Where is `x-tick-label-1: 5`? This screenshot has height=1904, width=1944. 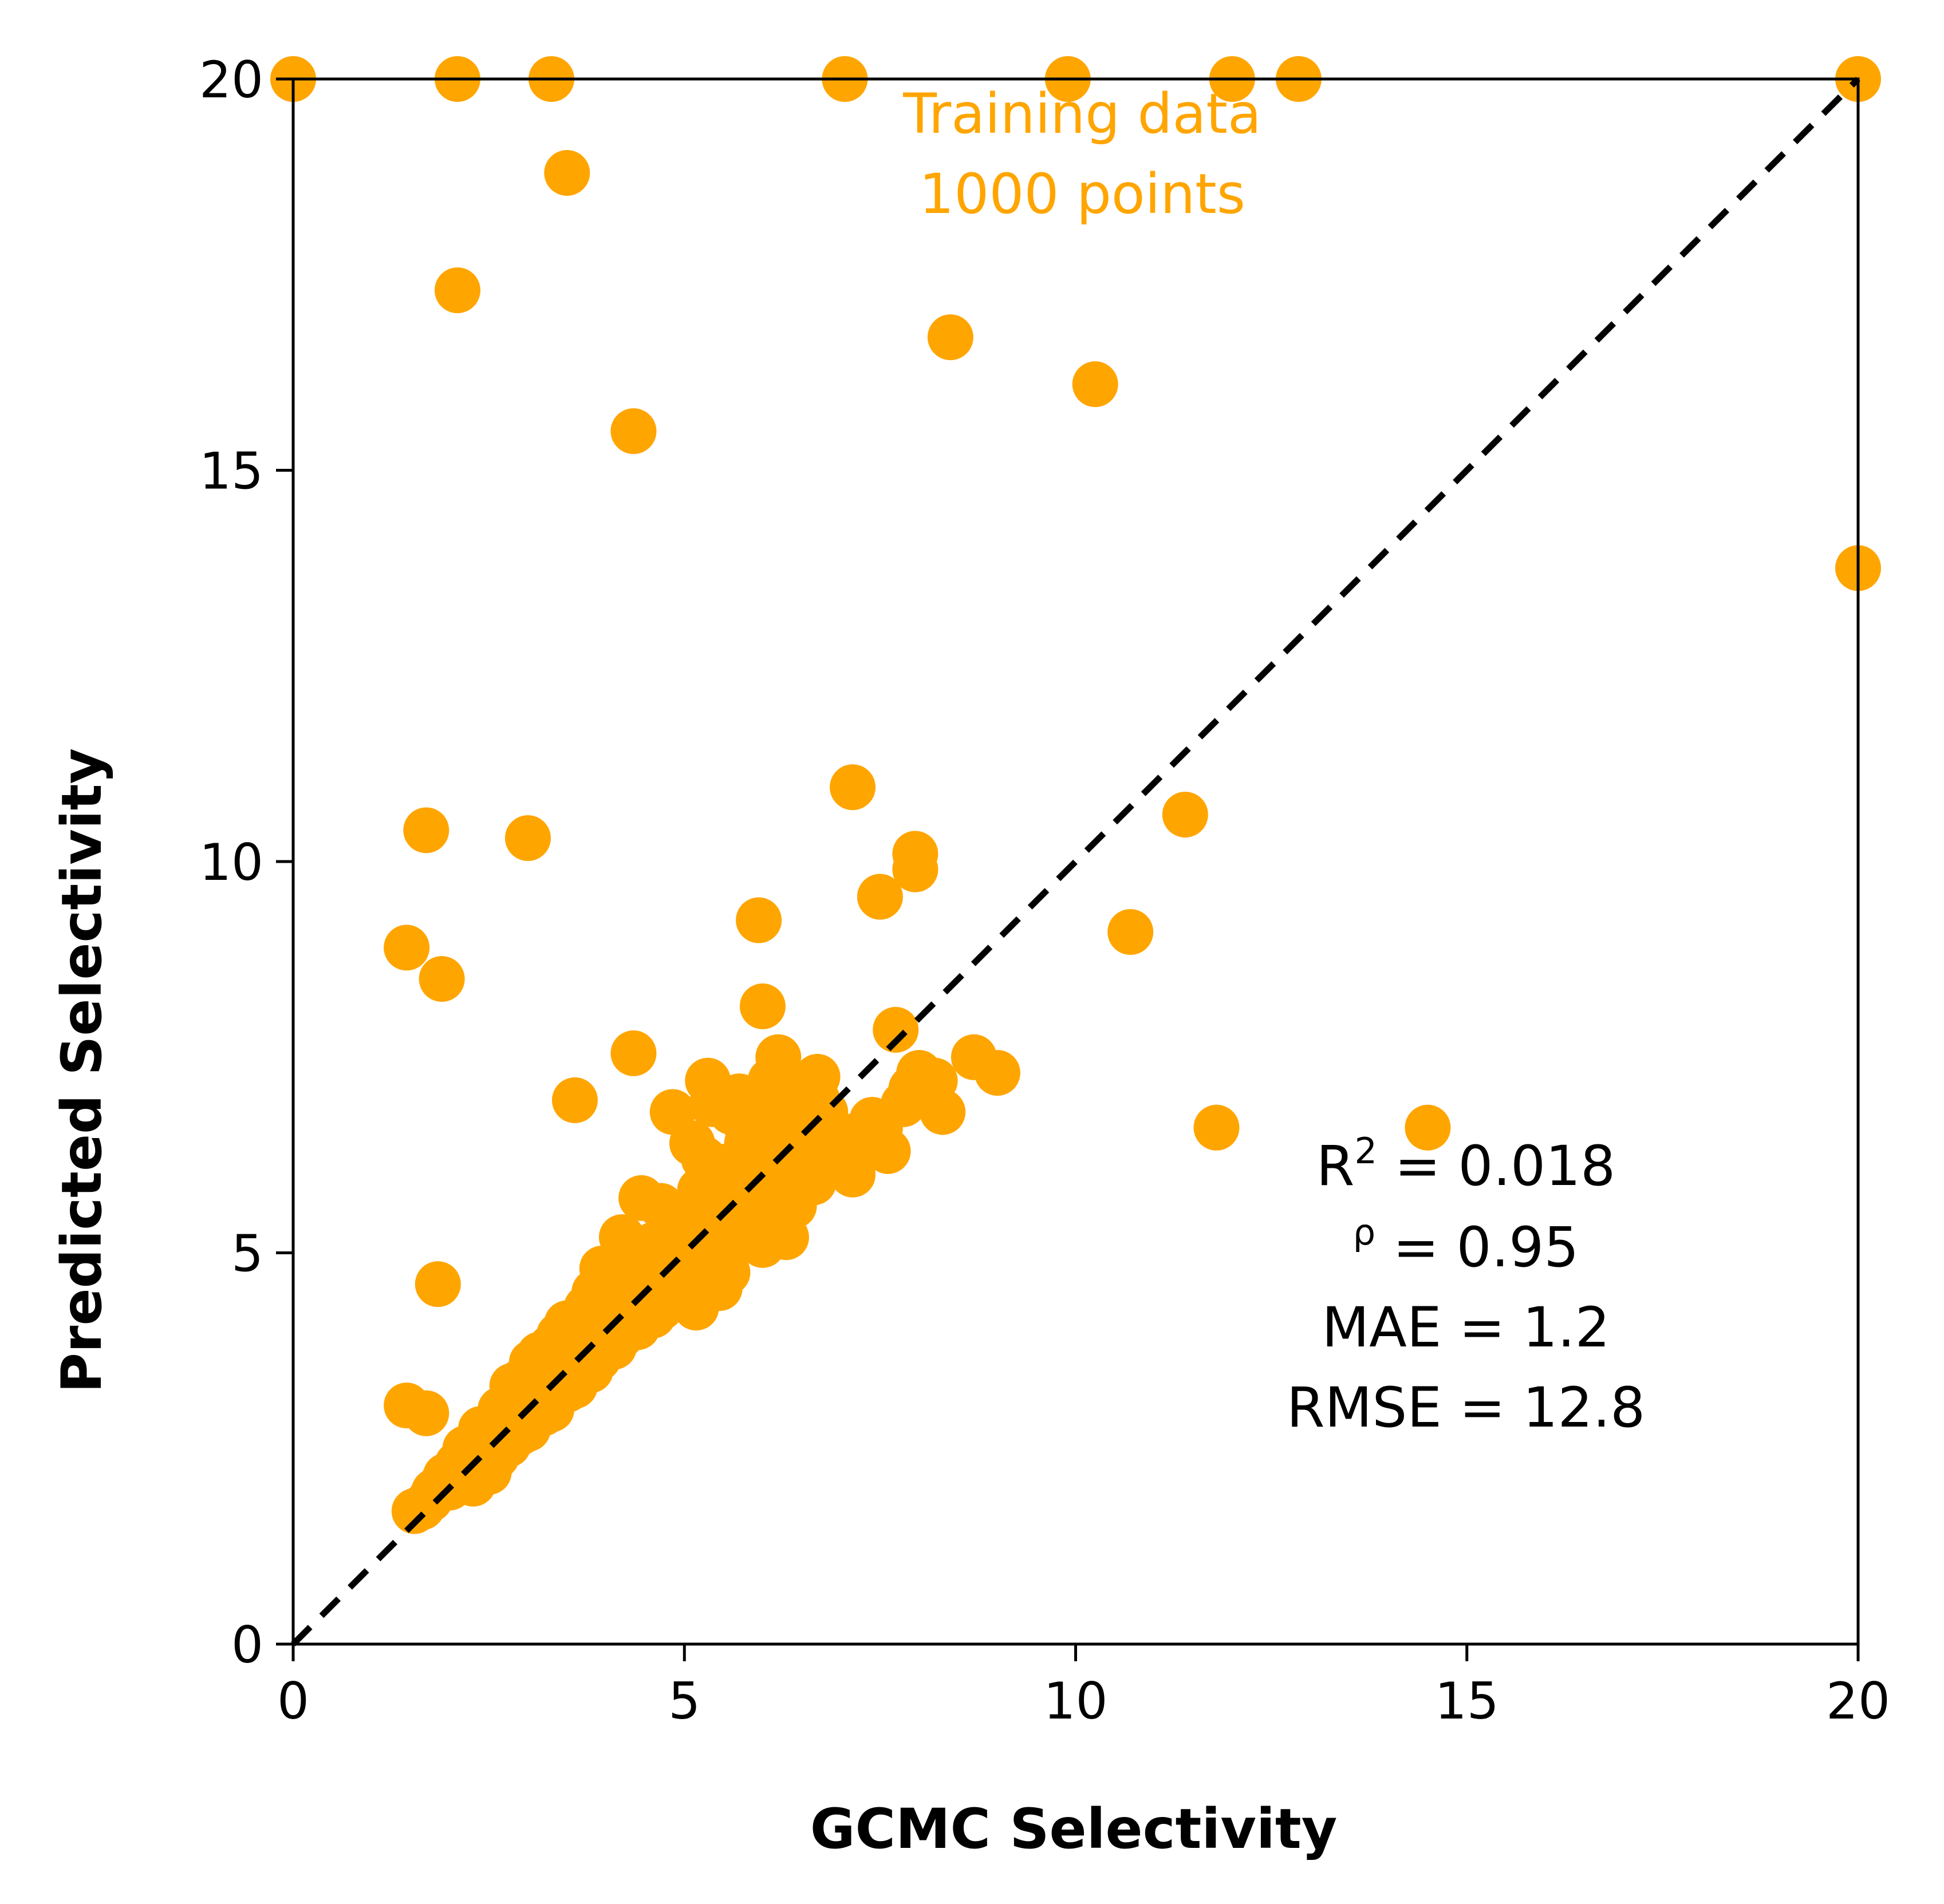 x-tick-label-1: 5 is located at coordinates (684, 1701).